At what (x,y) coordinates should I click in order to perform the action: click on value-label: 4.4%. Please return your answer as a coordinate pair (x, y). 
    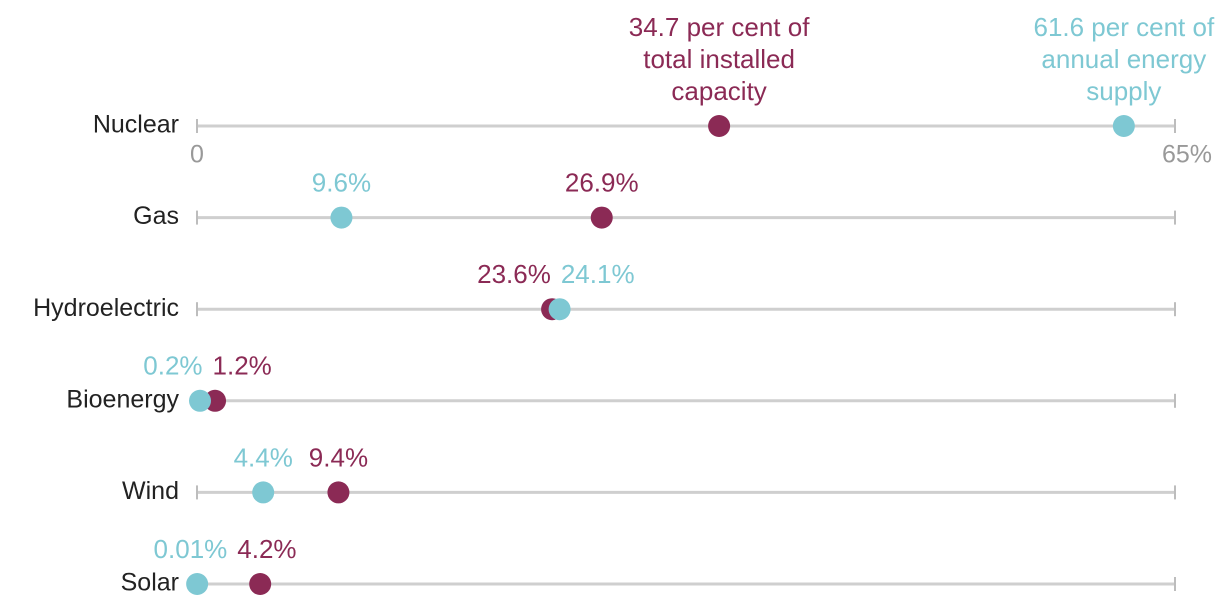
    Looking at the image, I should click on (263, 457).